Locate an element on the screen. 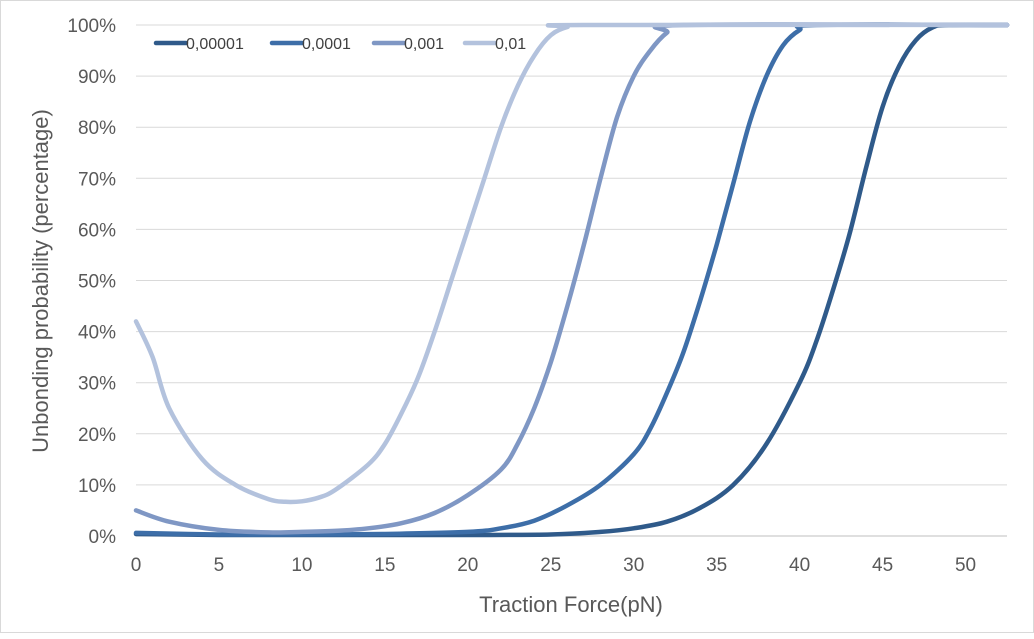 Image resolution: width=1034 pixels, height=639 pixels. x-tick-label: 40 is located at coordinates (799, 565).